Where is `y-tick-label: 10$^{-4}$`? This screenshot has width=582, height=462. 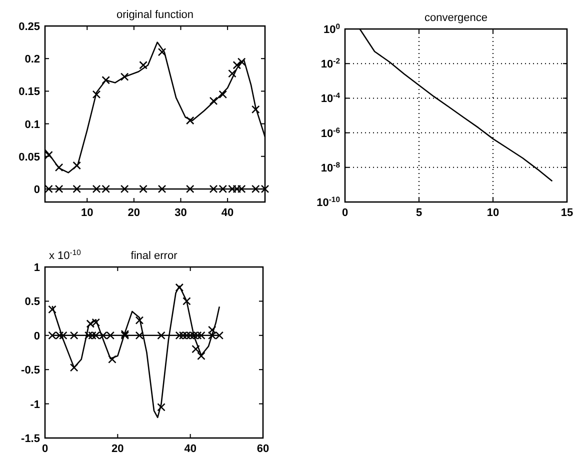
y-tick-label: 10$^{-4}$ is located at coordinates (330, 98).